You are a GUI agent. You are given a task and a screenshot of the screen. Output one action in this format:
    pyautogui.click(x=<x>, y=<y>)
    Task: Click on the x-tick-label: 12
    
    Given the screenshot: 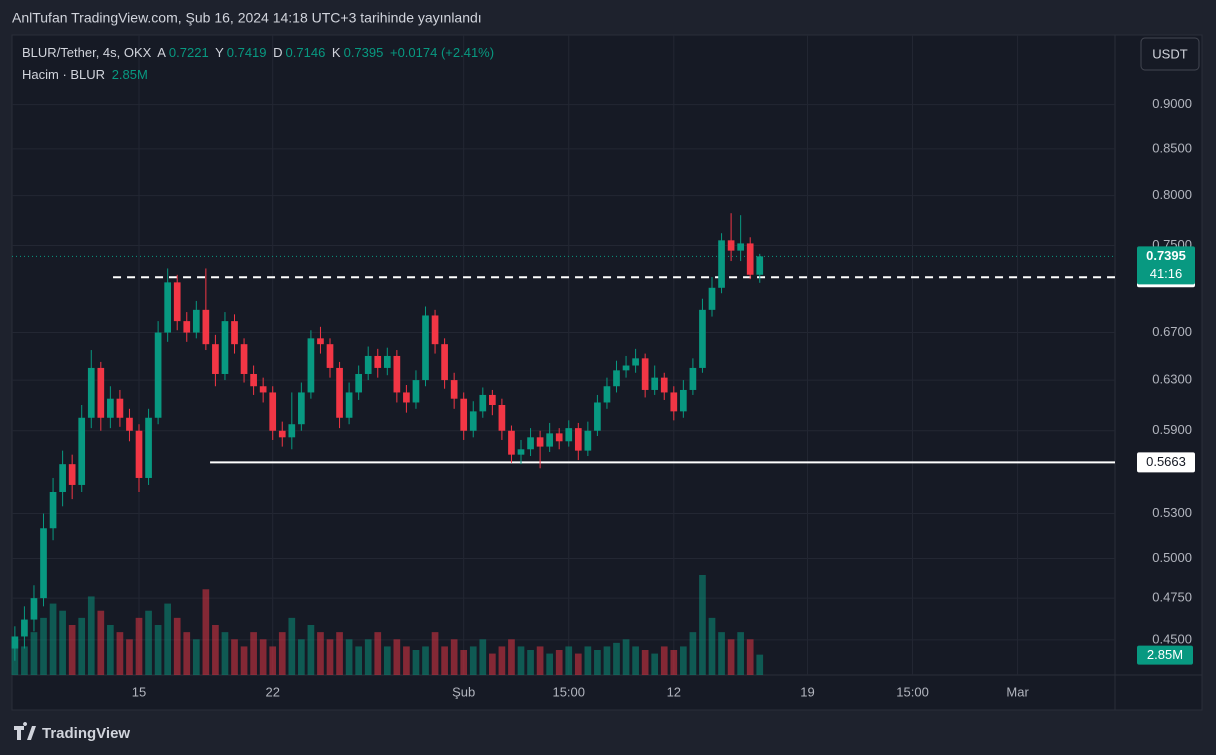 What is the action you would take?
    pyautogui.click(x=674, y=691)
    